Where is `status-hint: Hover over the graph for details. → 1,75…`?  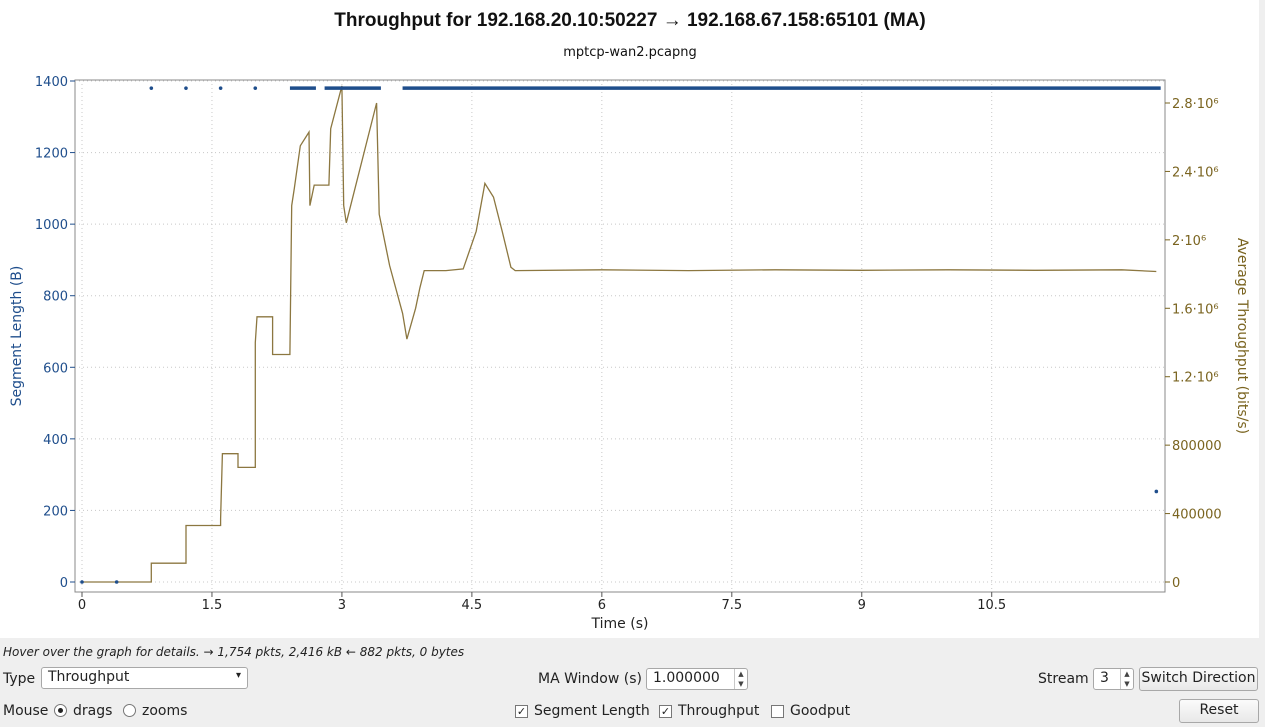
status-hint: Hover over the graph for details. → 1,75… is located at coordinates (234, 652).